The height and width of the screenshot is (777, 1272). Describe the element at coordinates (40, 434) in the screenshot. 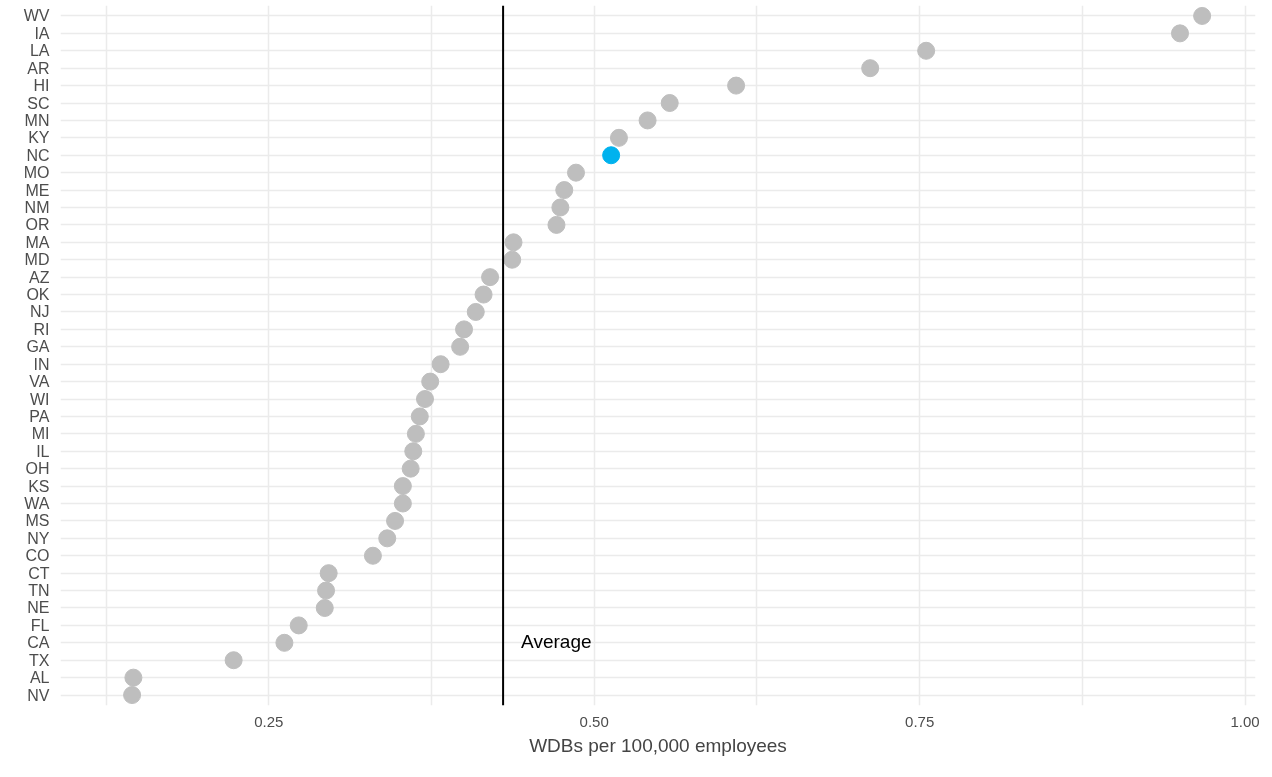

I see `y-tick-label: MI` at that location.